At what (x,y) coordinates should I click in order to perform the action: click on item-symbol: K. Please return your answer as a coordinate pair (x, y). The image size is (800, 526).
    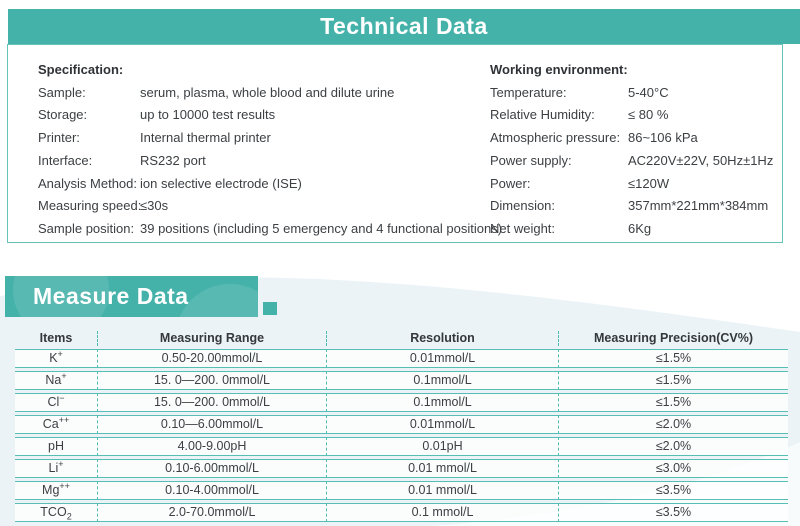
    Looking at the image, I should click on (53, 358).